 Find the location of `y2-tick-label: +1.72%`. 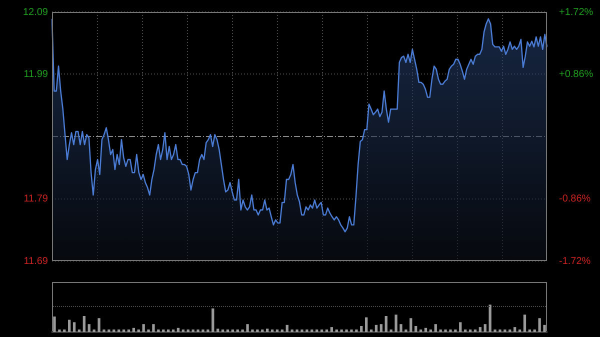

y2-tick-label: +1.72% is located at coordinates (576, 12).